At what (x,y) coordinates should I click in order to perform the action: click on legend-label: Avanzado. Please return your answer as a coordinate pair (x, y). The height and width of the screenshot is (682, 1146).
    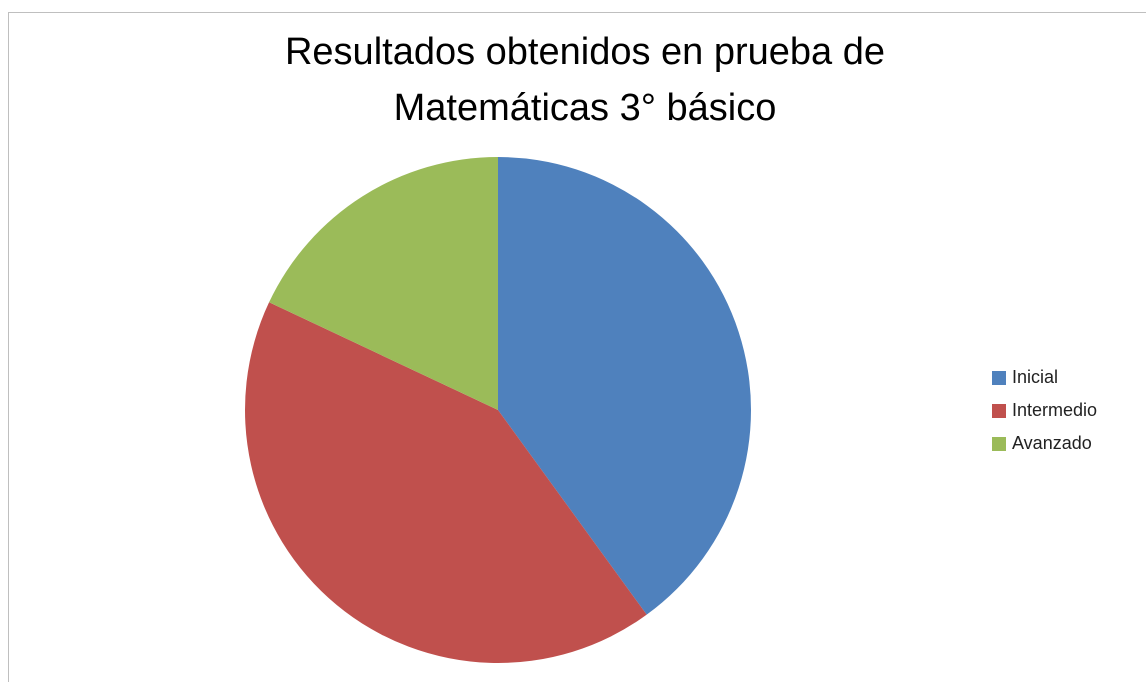
    Looking at the image, I should click on (1052, 443).